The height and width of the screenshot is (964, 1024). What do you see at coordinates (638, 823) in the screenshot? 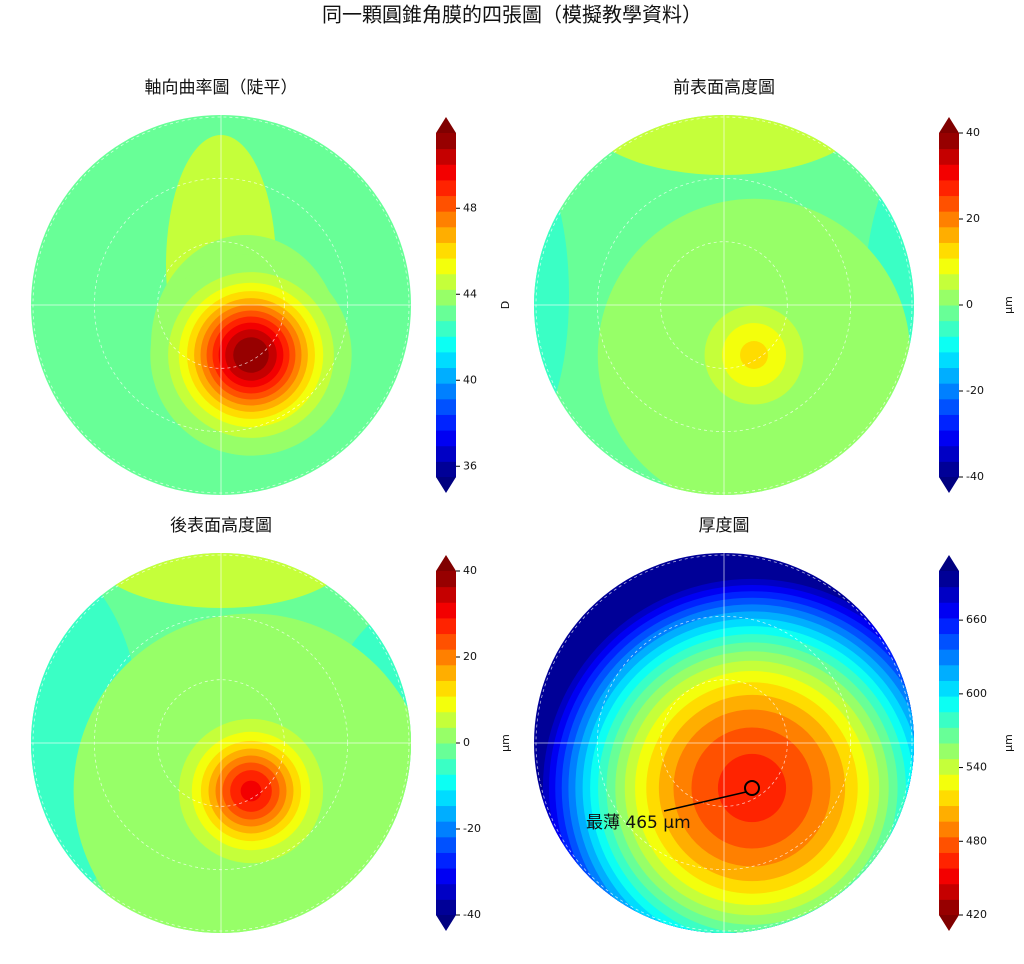
I see `annotation: 最薄 465 µm` at bounding box center [638, 823].